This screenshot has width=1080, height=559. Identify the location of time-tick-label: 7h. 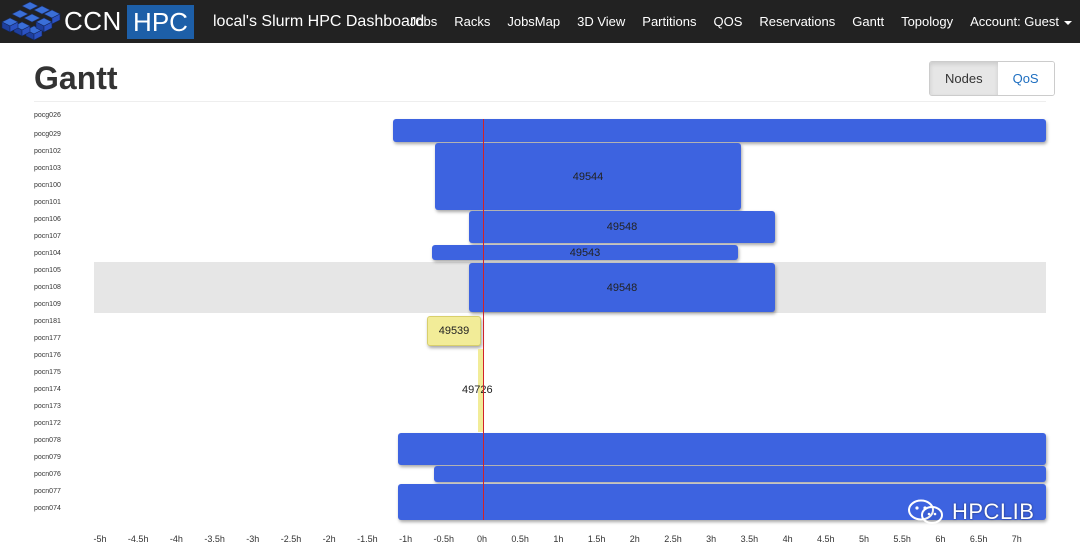
(1016, 539).